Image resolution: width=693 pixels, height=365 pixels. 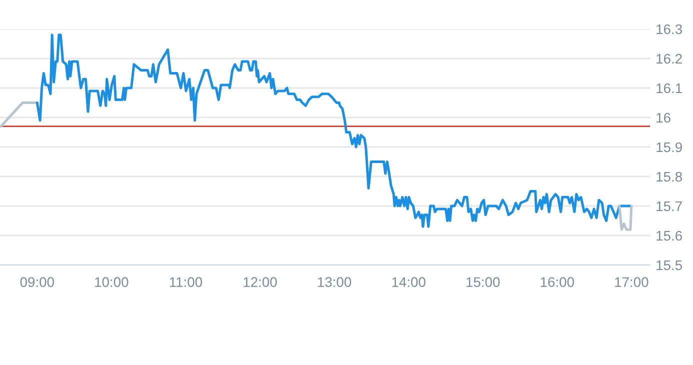 I want to click on y-tick-label: 16.3, so click(x=669, y=29).